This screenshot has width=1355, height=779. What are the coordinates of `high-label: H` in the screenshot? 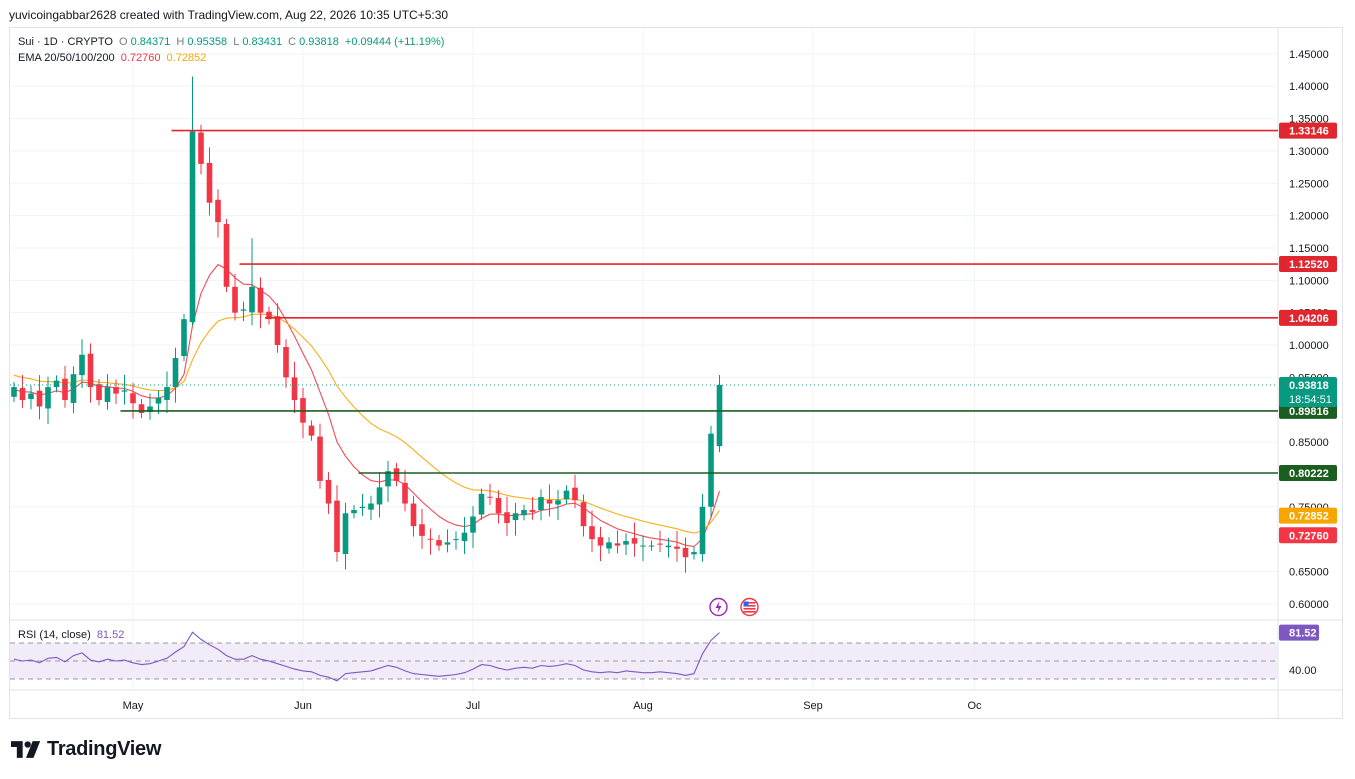 It's located at (180, 42).